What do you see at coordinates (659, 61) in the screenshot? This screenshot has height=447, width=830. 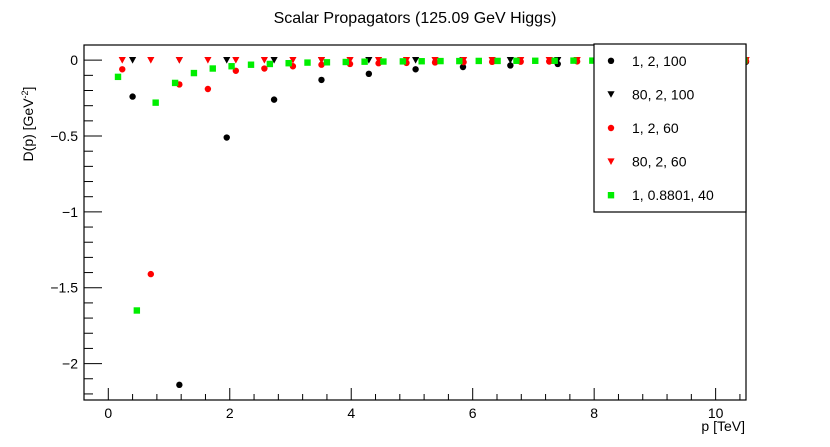 I see `legend-label: 1, 2, 100` at bounding box center [659, 61].